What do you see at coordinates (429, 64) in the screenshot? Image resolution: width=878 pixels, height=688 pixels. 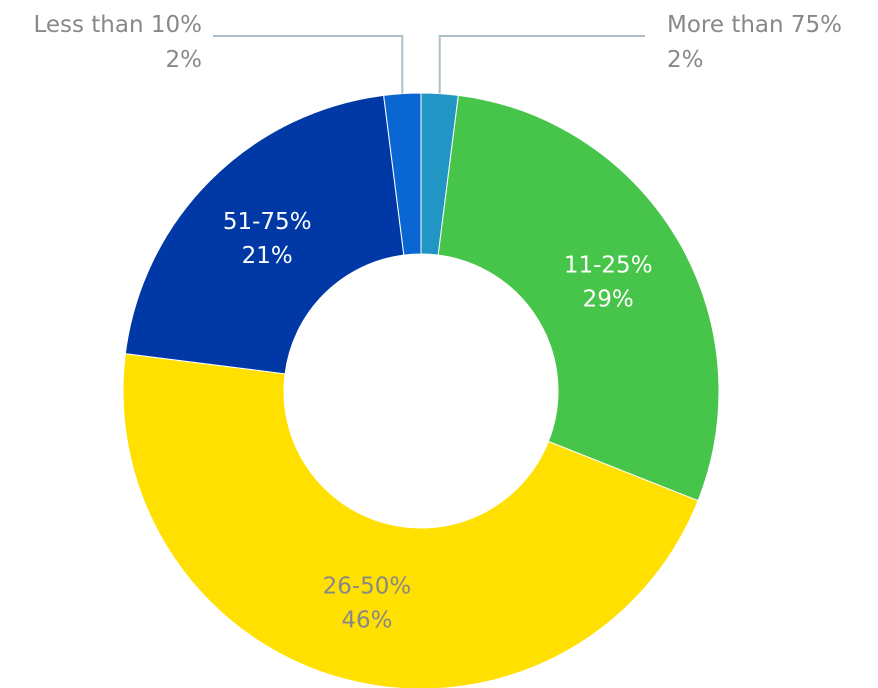 I see `leader-lines` at bounding box center [429, 64].